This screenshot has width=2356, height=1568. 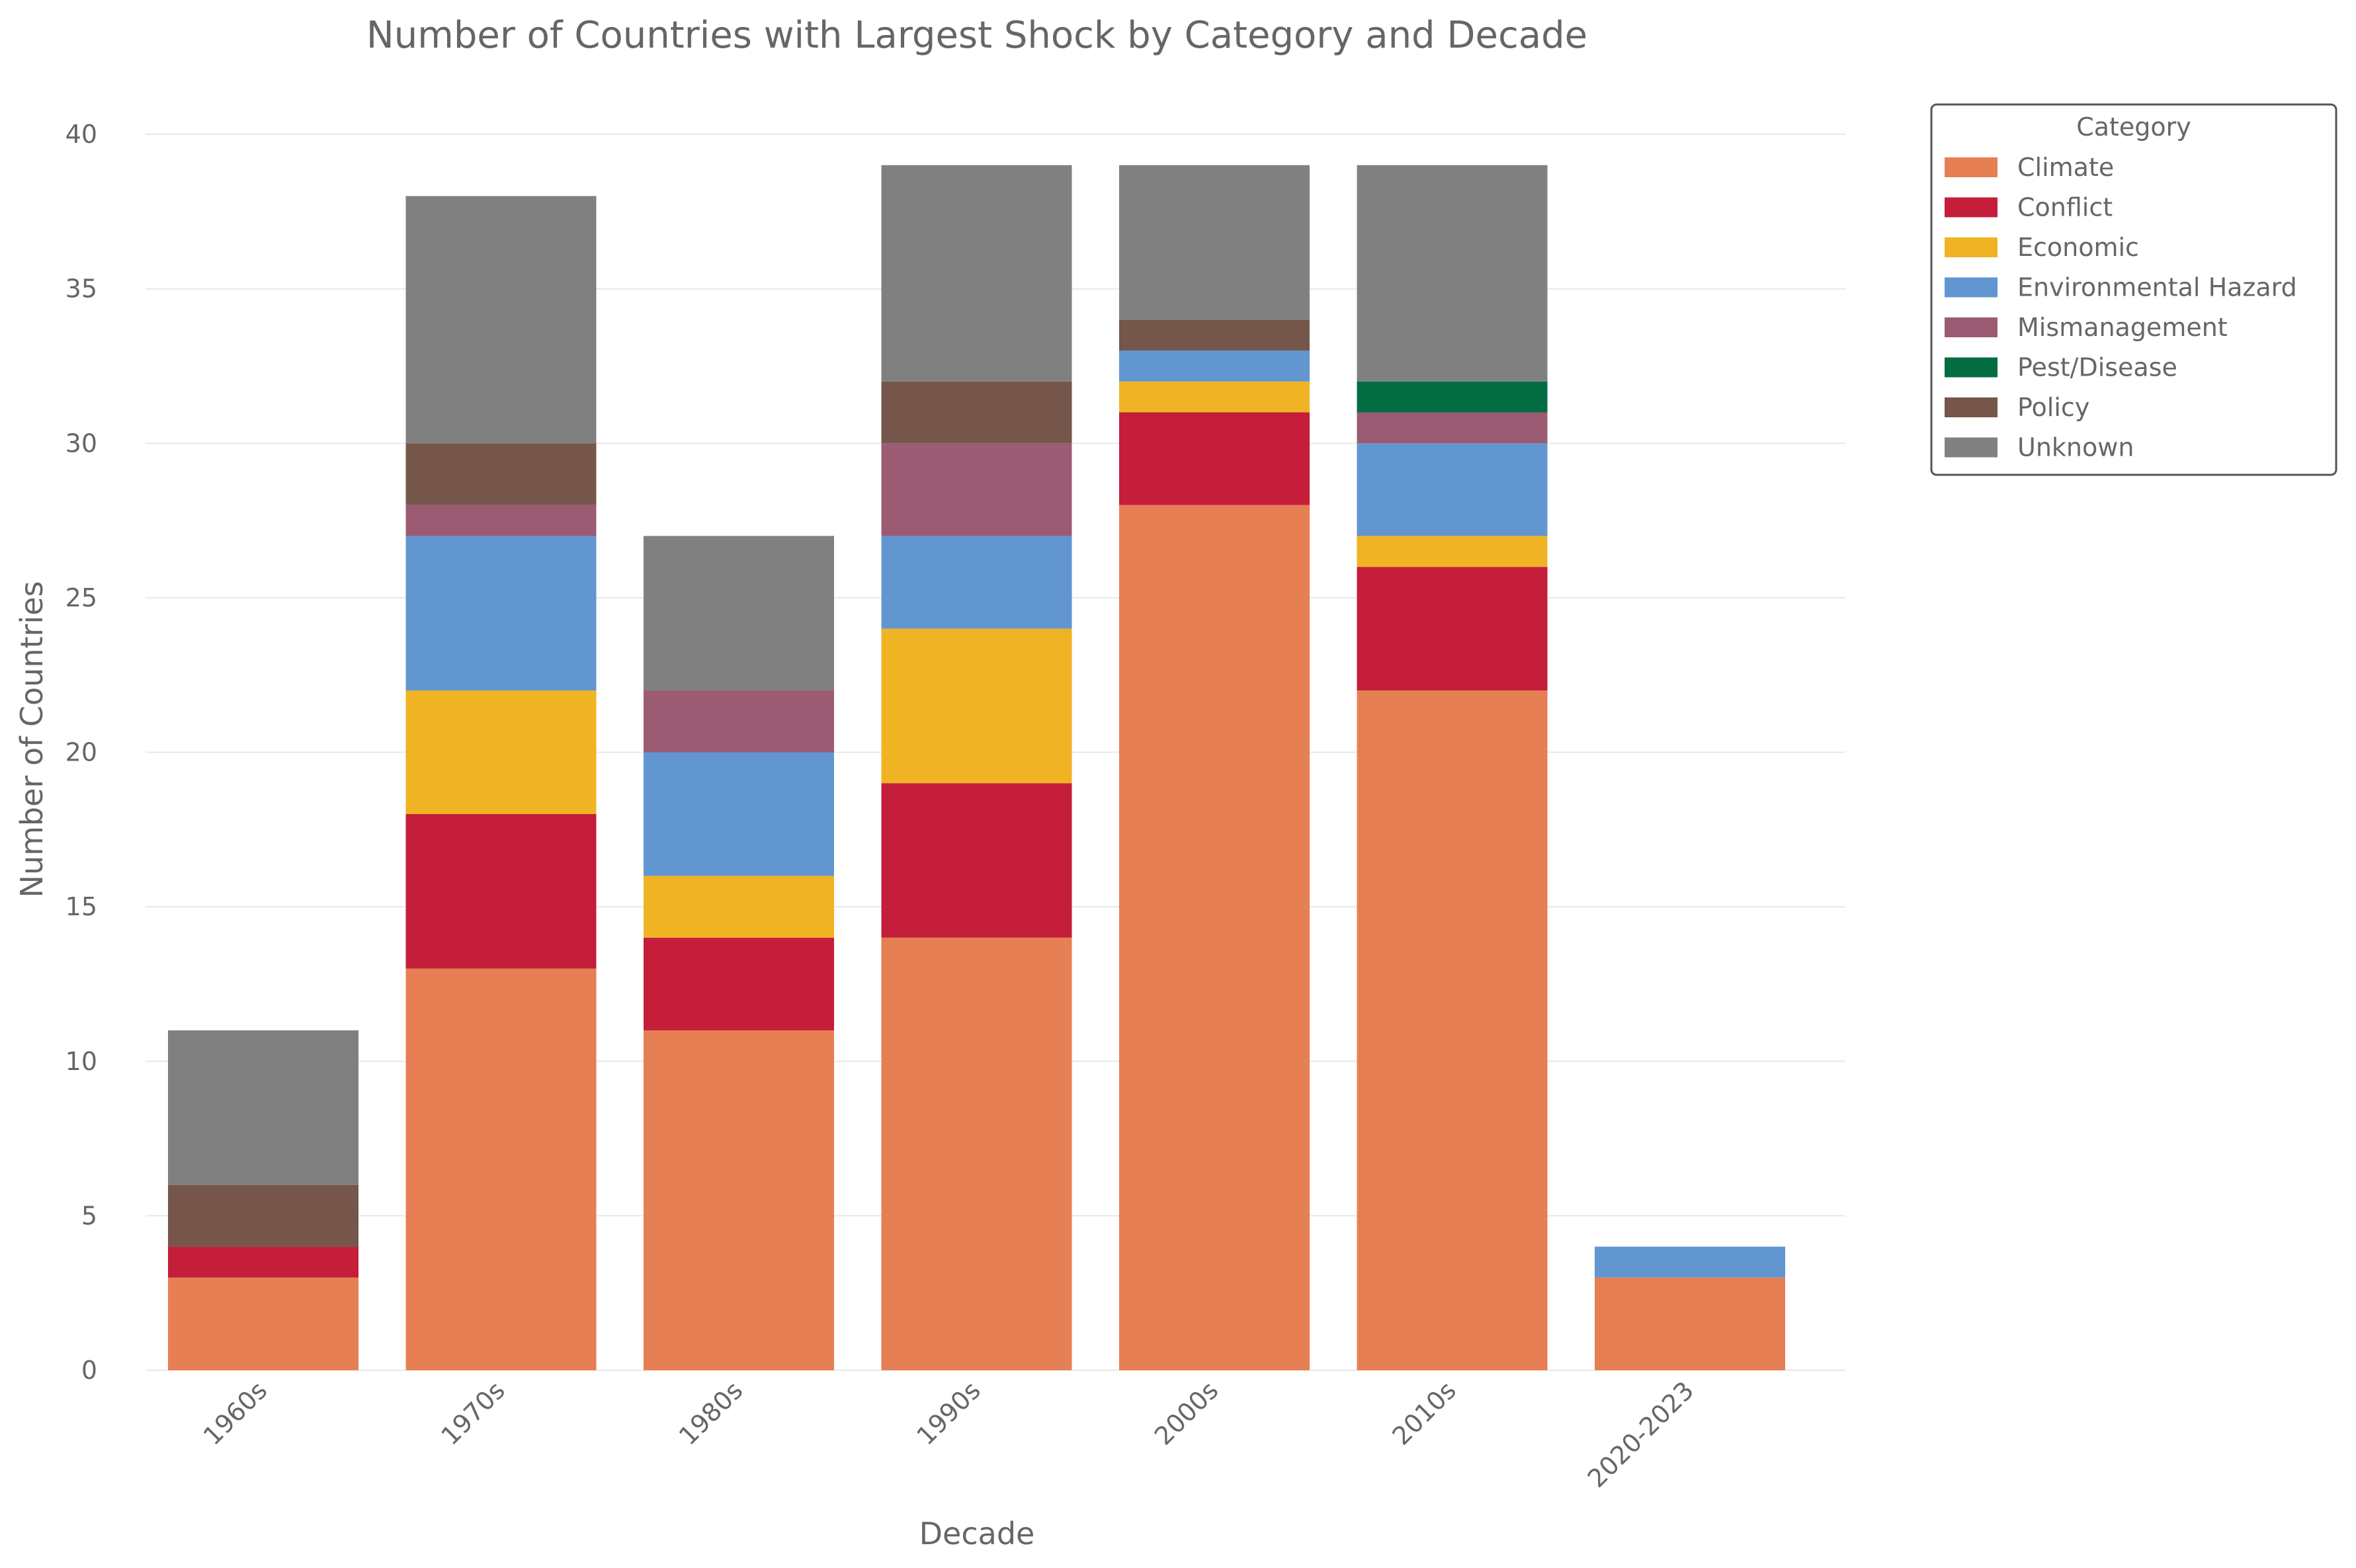 What do you see at coordinates (2133, 127) in the screenshot?
I see `legend-title: Category` at bounding box center [2133, 127].